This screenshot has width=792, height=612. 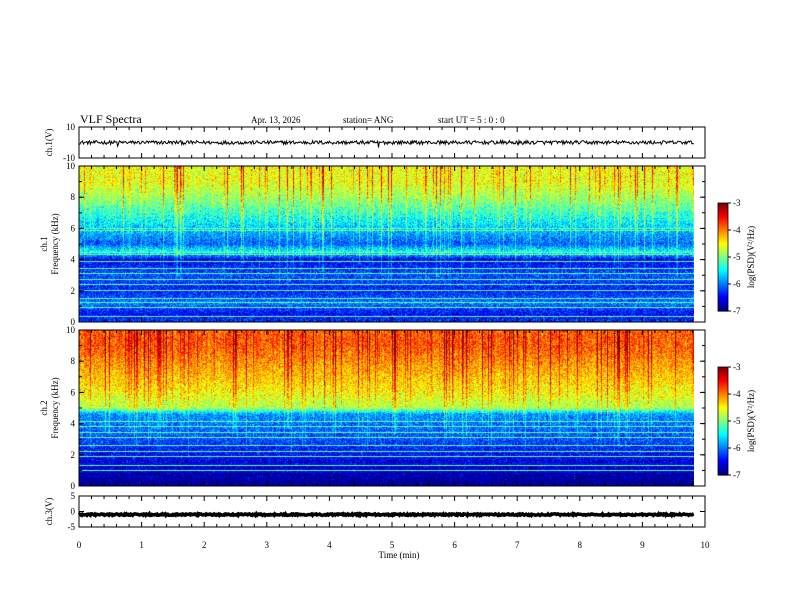 What do you see at coordinates (69, 158) in the screenshot?
I see `y-tick-label: -10` at bounding box center [69, 158].